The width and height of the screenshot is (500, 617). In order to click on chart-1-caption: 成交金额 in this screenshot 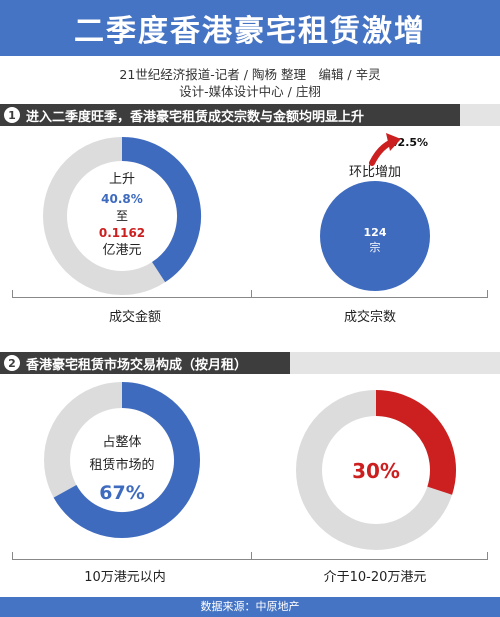, I will do `click(134, 317)`.